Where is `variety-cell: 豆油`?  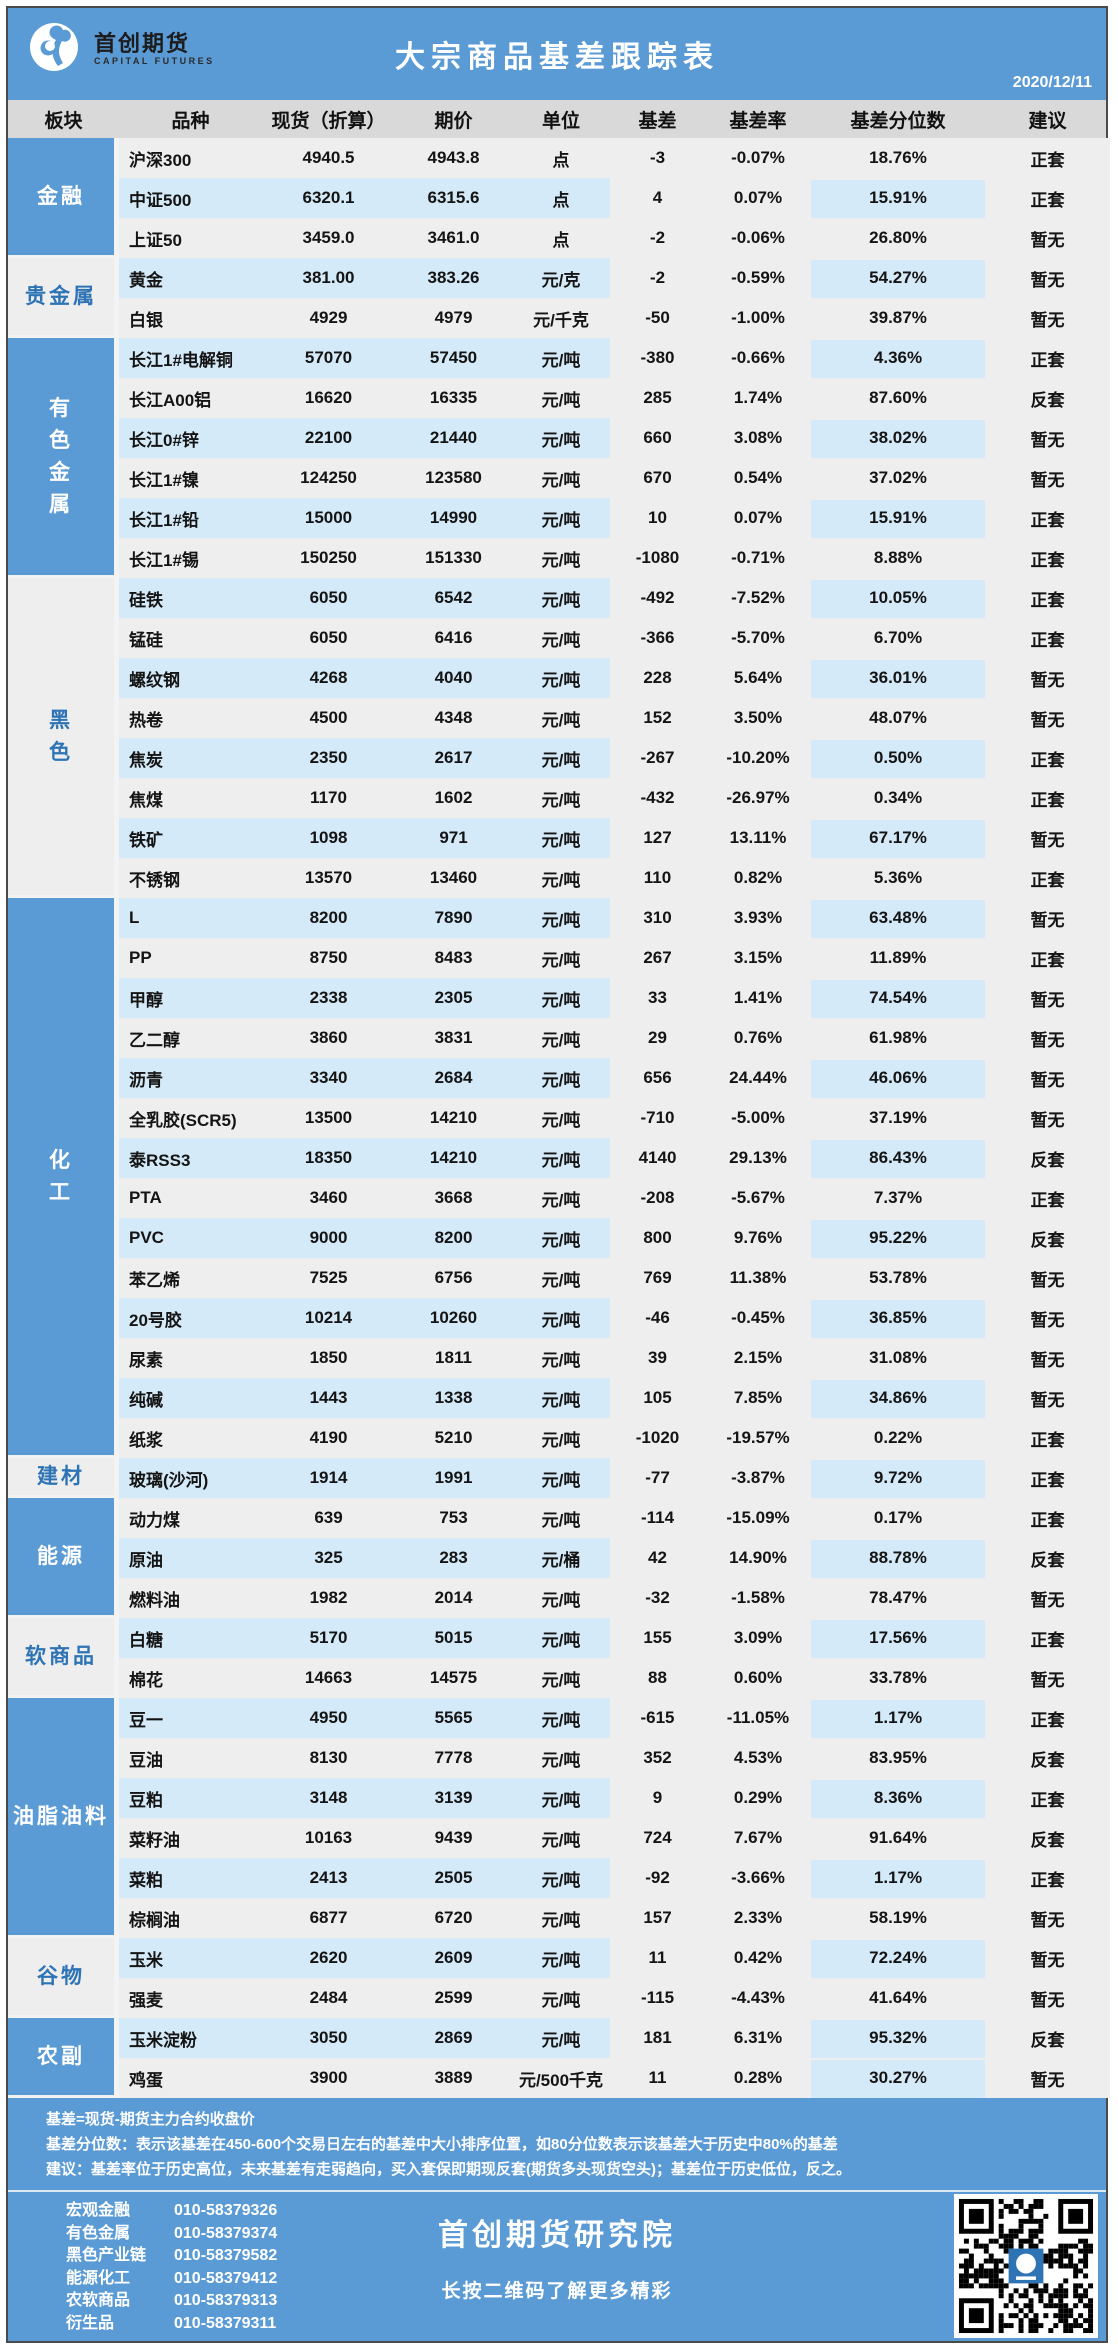
variety-cell: 豆油 is located at coordinates (190, 1758).